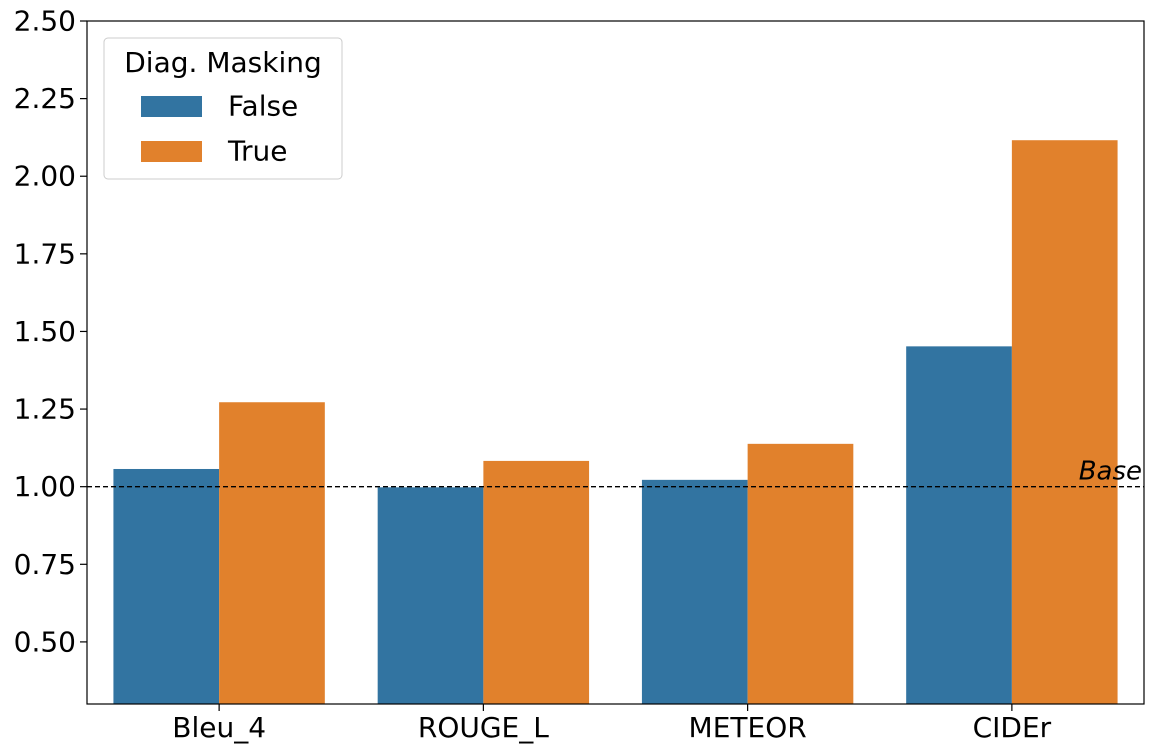 The height and width of the screenshot is (754, 1154). Describe the element at coordinates (45, 641) in the screenshot. I see `y-tick-label: 0.50` at that location.